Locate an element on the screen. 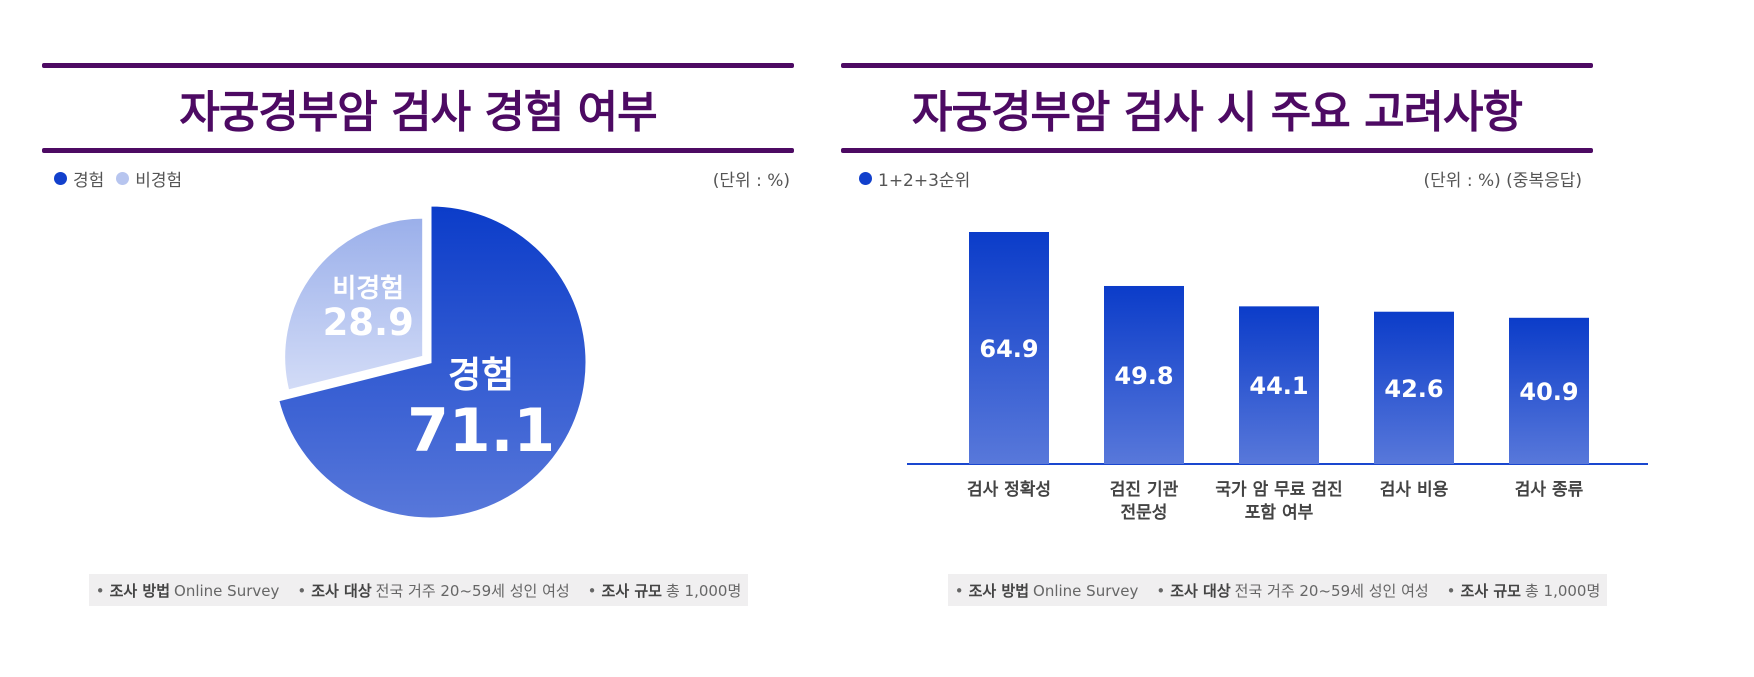  bar-value-label: 49.8 is located at coordinates (1143, 376).